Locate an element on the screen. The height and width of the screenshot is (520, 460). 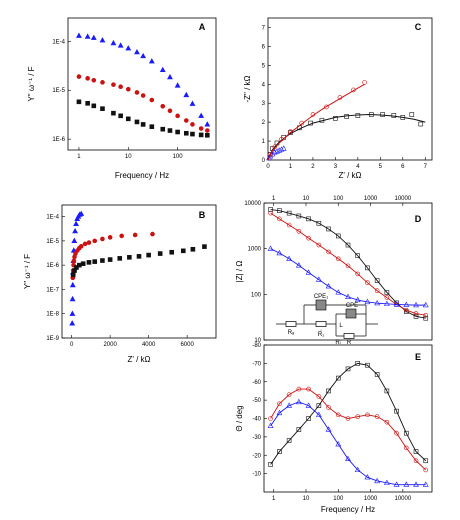
chart-panel-c: 0 1 2 3 4 5 6 7 0 1 2 3 4 5 6 7 C Z' / kΩ -Z" / kΩ is located at coordinates (338, 98).